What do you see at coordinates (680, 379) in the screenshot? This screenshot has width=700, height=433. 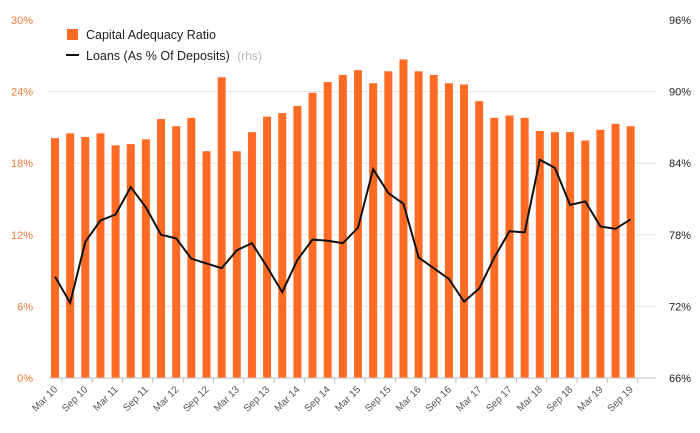 I see `right-tick-label: 66%` at bounding box center [680, 379].